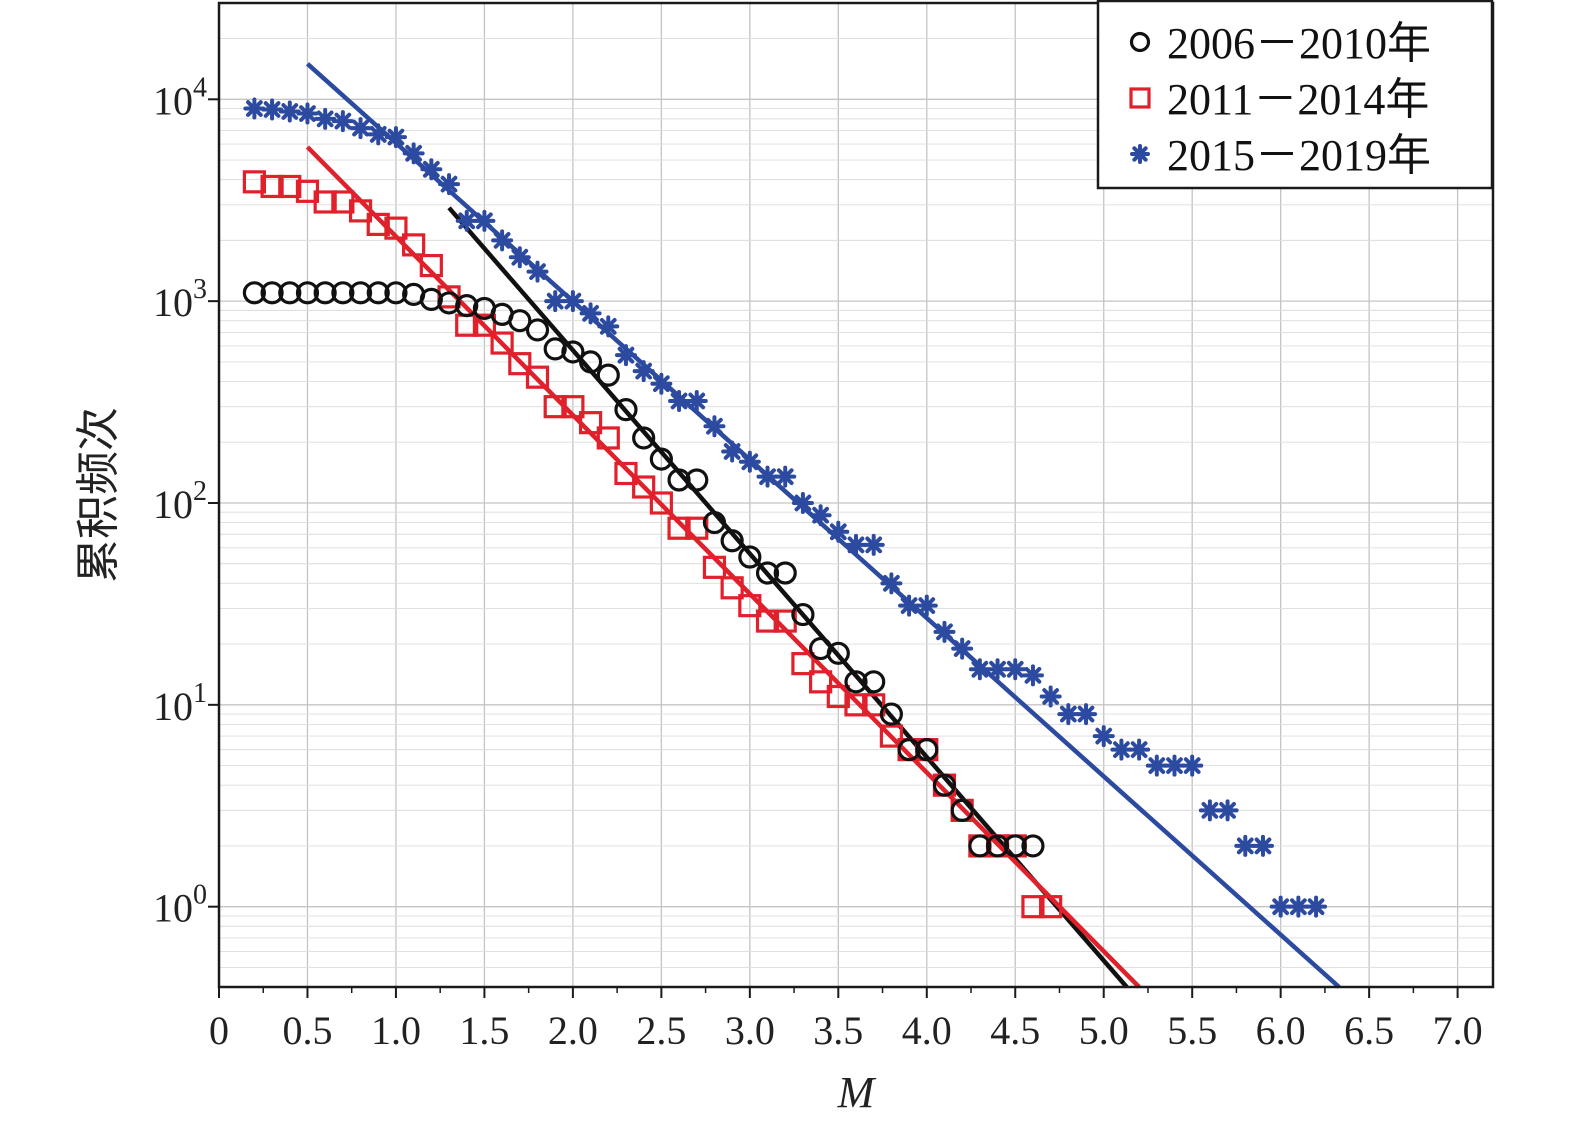  I want to click on x-tick-label: 1.0, so click(396, 1030).